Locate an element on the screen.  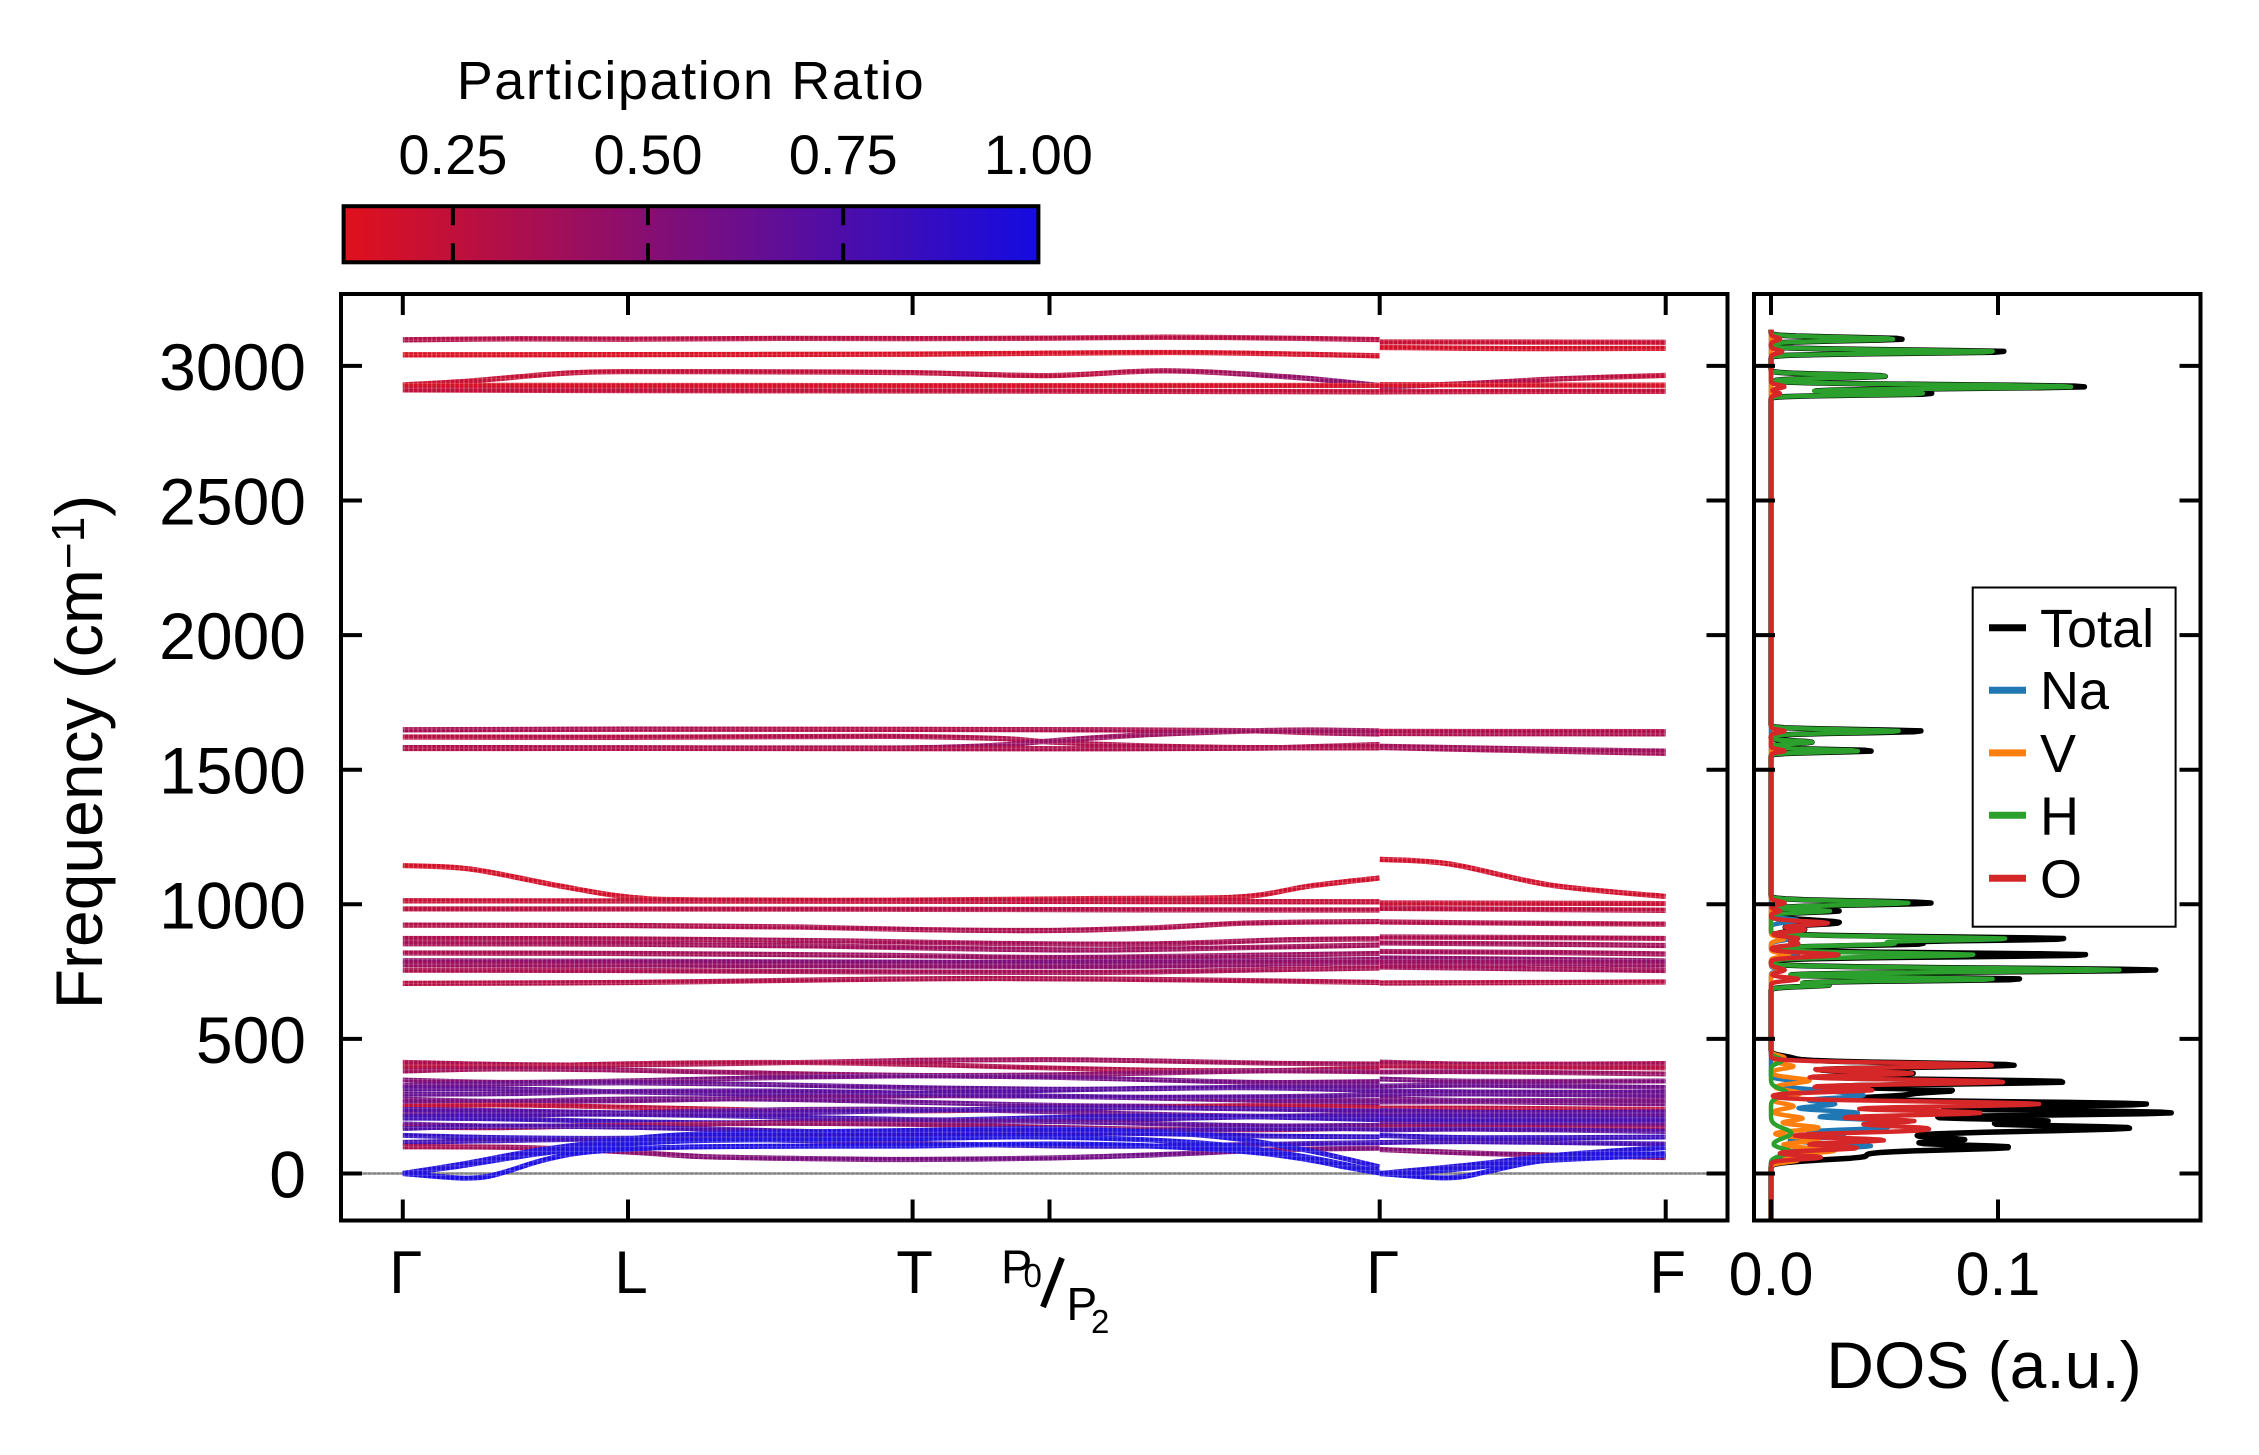
svg-text: 0.50 is located at coordinates (648, 154).